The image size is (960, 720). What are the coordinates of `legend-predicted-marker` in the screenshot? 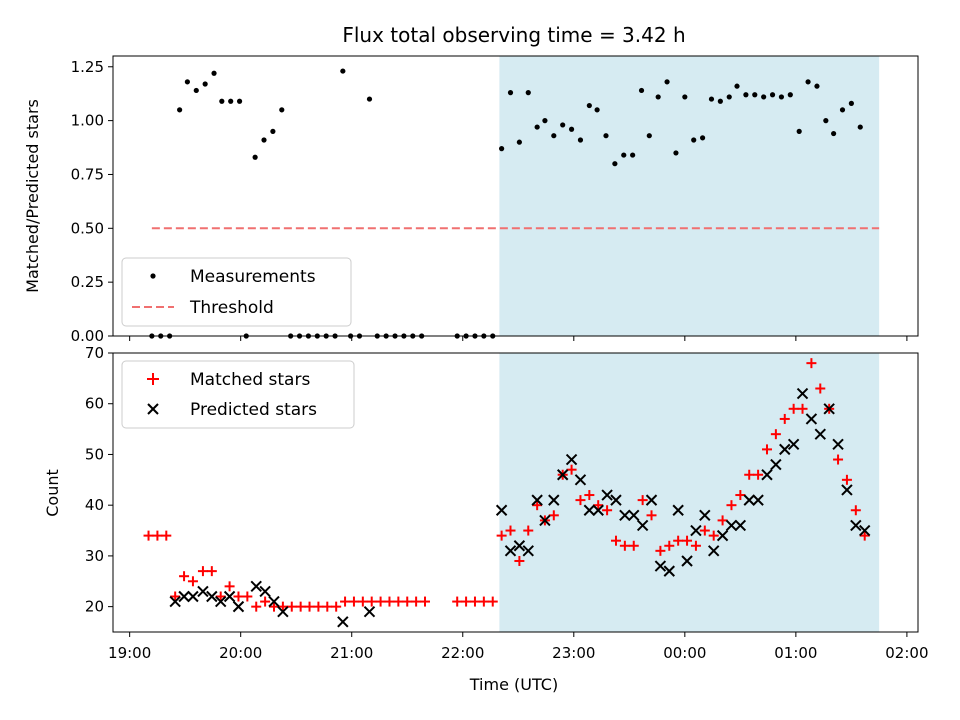 It's located at (153, 409).